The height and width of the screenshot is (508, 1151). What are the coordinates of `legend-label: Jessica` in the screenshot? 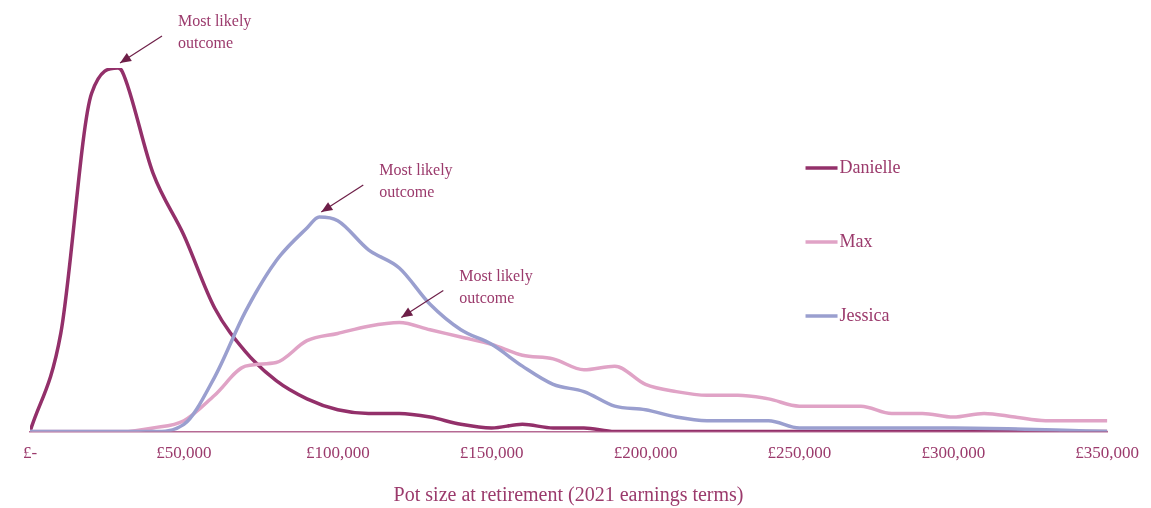 It's located at (864, 314).